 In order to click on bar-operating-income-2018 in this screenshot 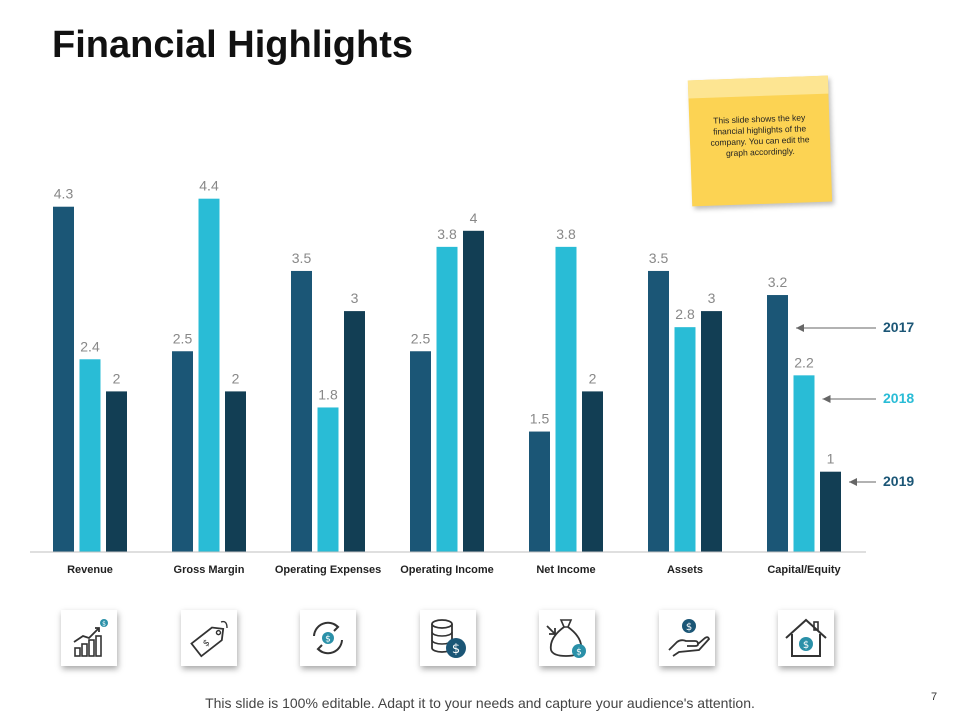, I will do `click(447, 399)`.